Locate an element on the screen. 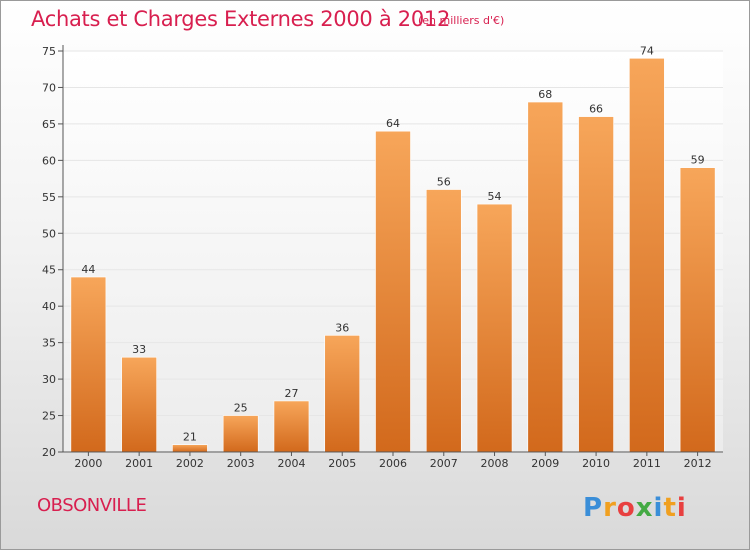 The image size is (750, 550). commune-name: OBSONVILLE is located at coordinates (92, 505).